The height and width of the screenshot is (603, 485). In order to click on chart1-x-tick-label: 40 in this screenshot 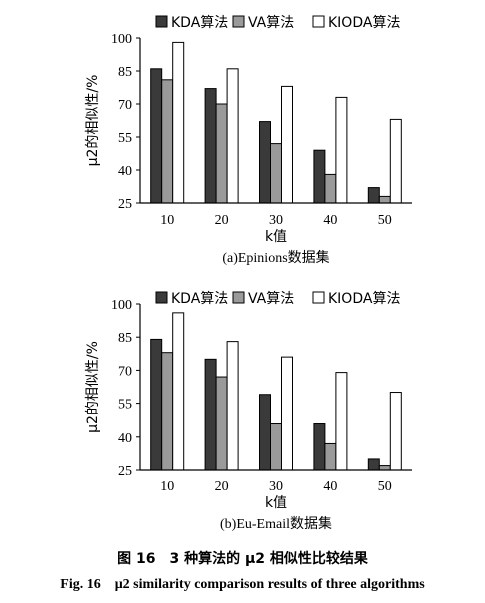, I will do `click(330, 220)`.